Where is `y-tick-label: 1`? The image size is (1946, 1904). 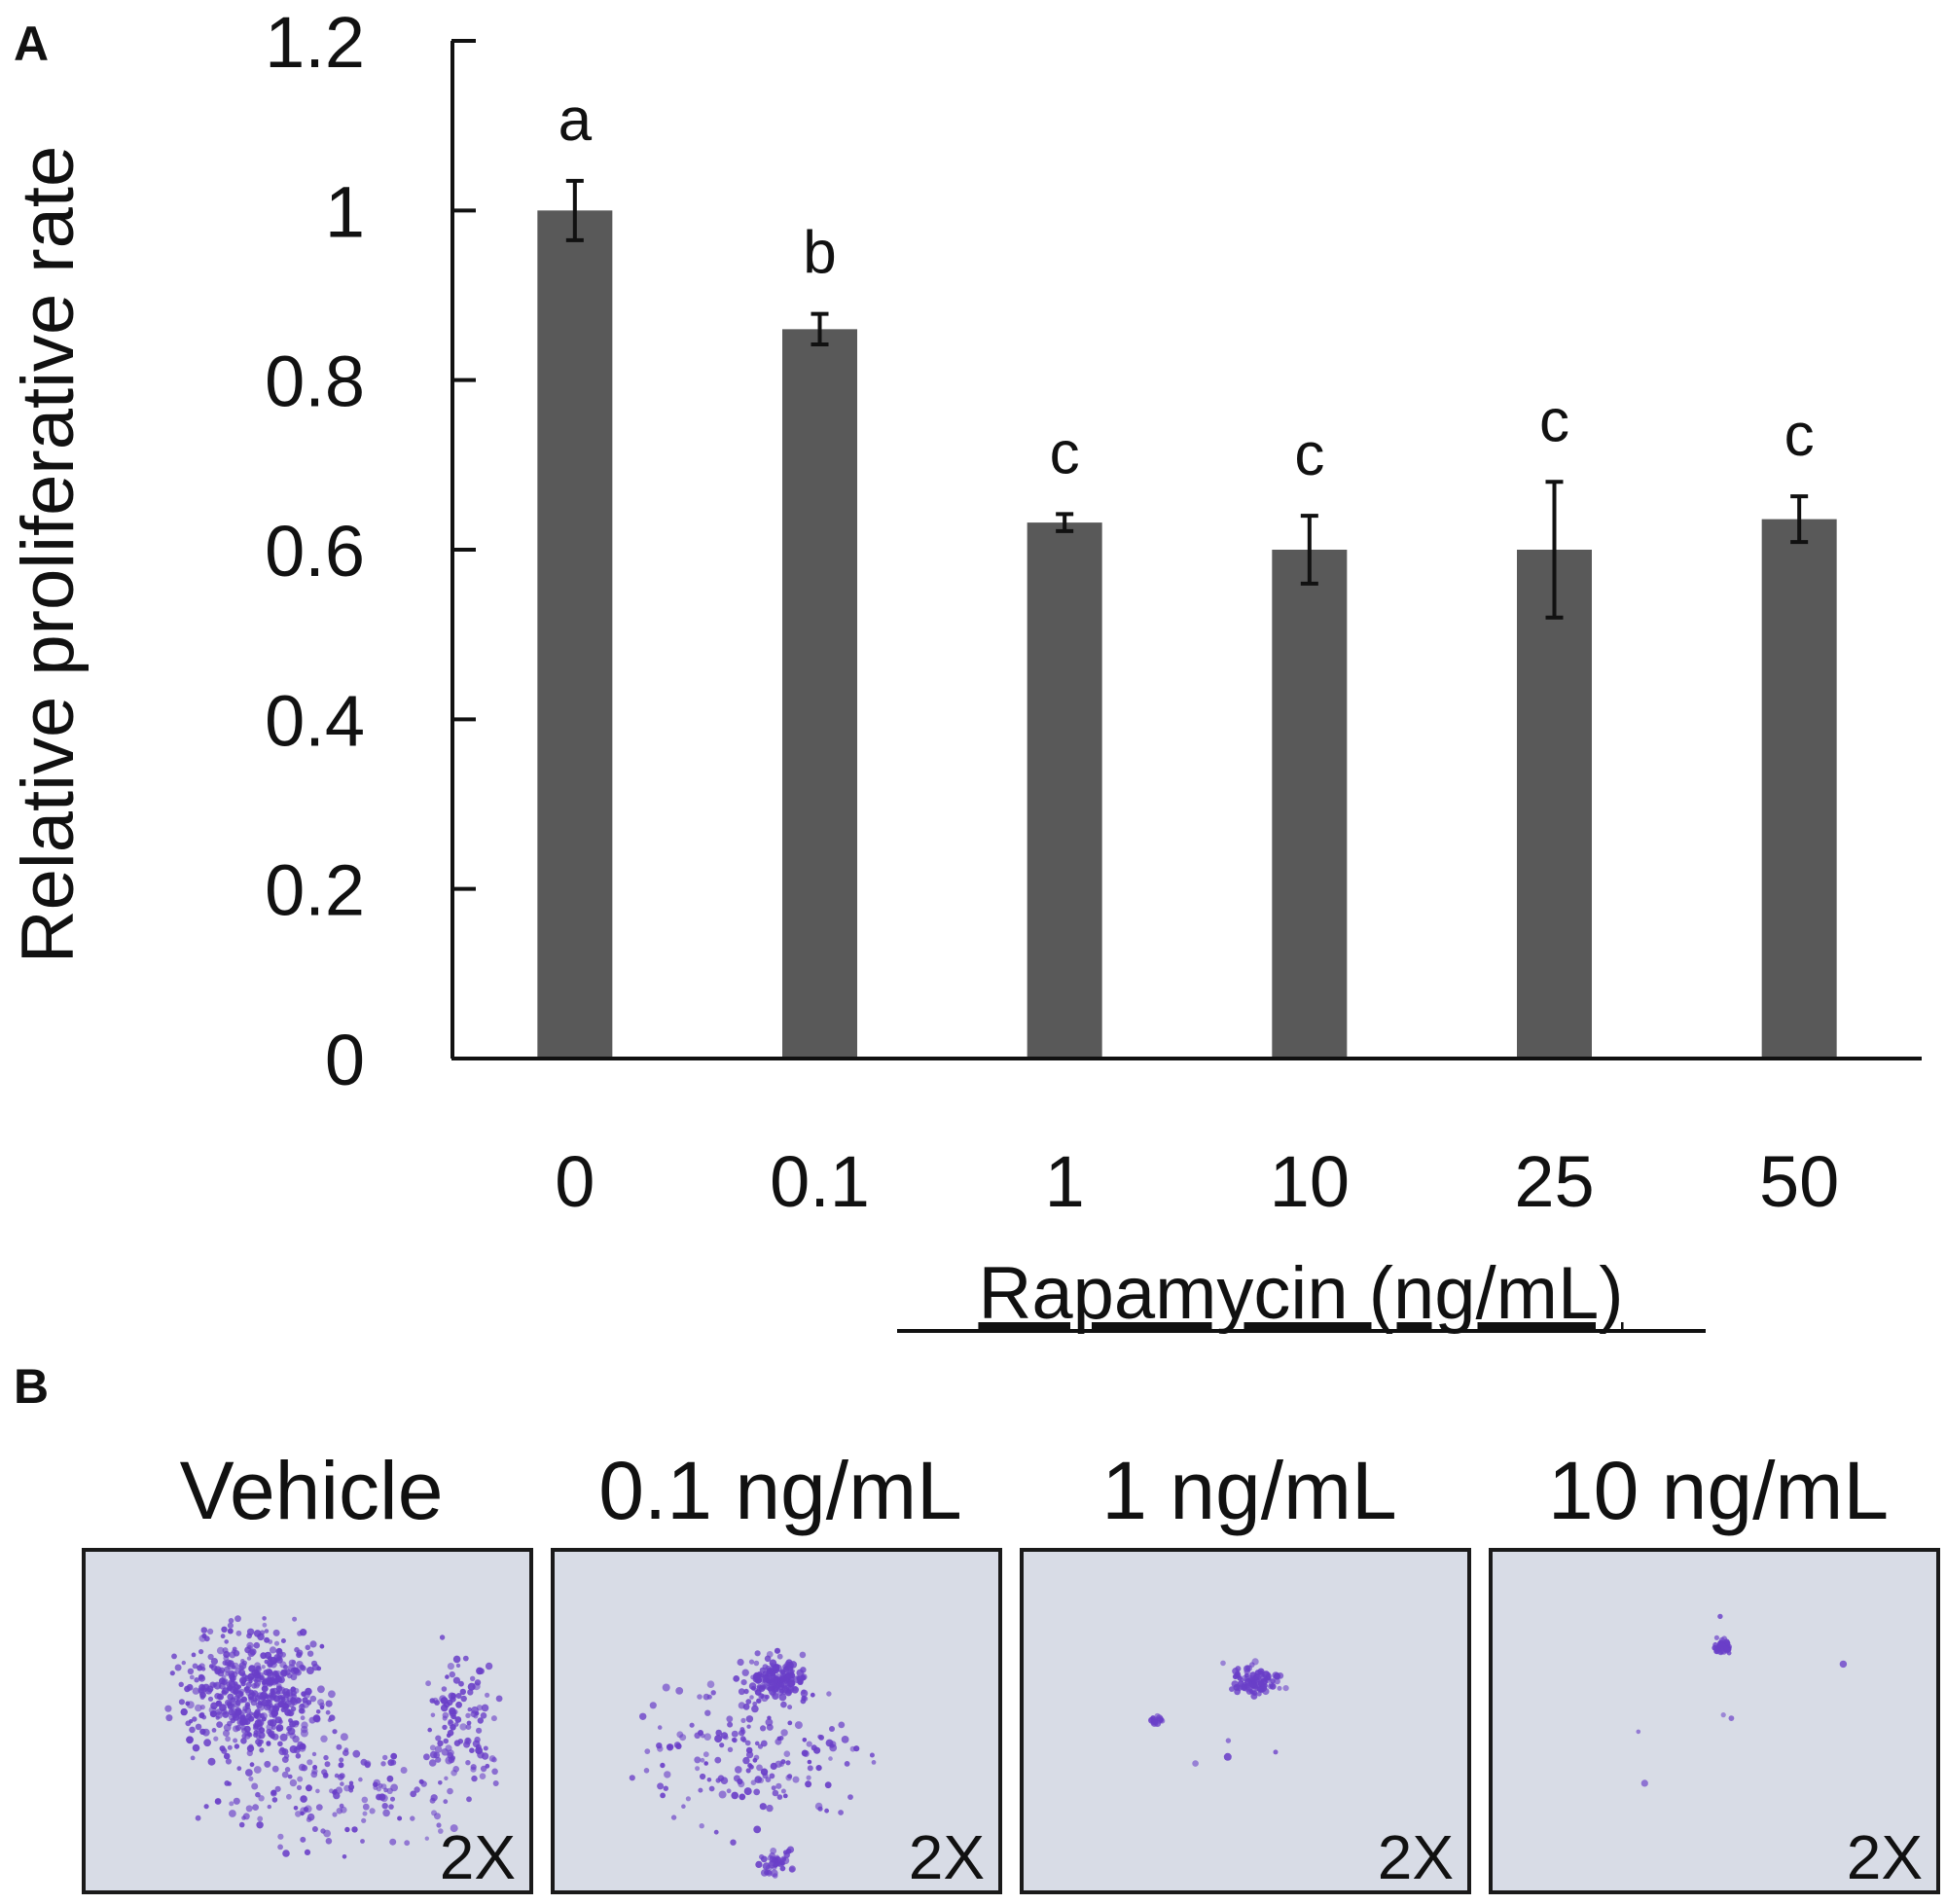 y-tick-label: 1 is located at coordinates (345, 211).